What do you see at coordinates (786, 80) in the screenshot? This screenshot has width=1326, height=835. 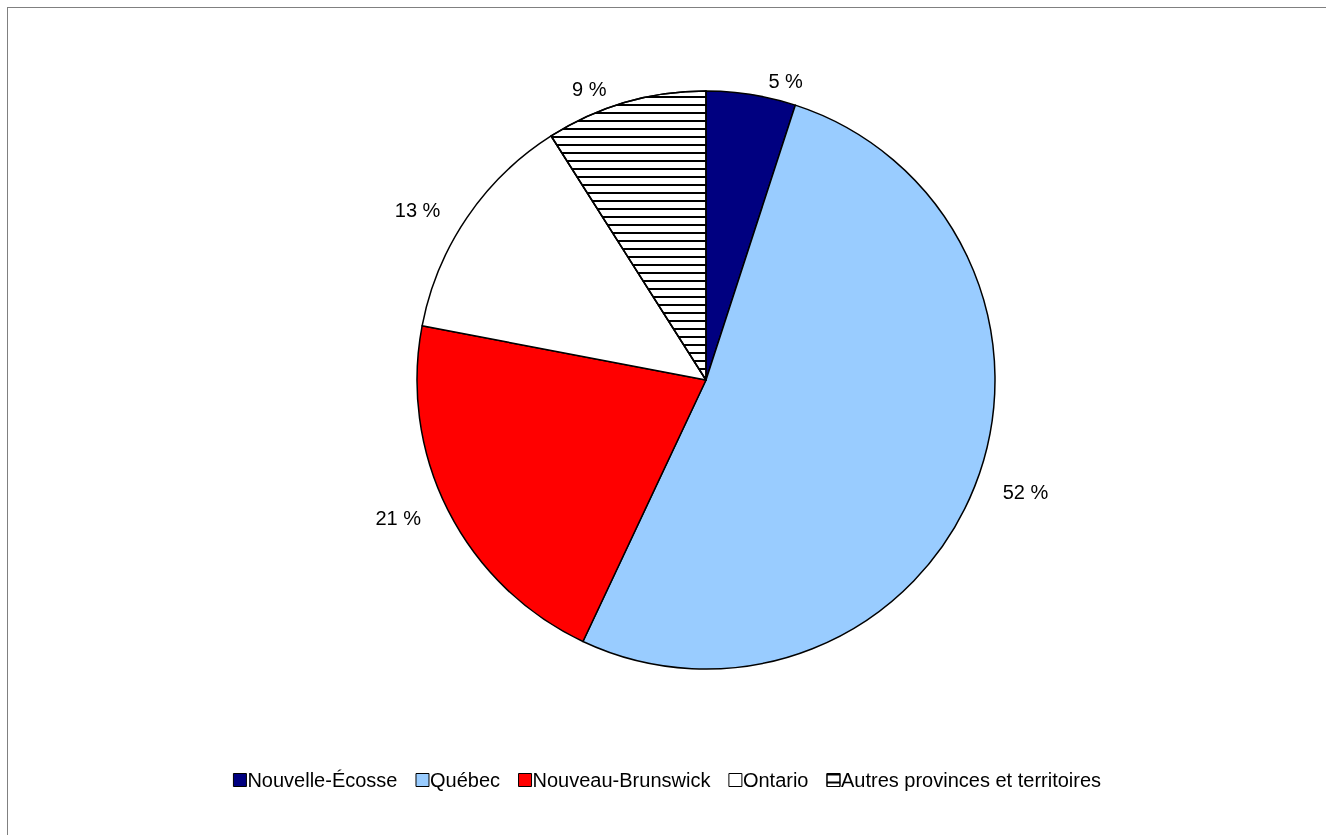 I see `data-label: 5 %` at bounding box center [786, 80].